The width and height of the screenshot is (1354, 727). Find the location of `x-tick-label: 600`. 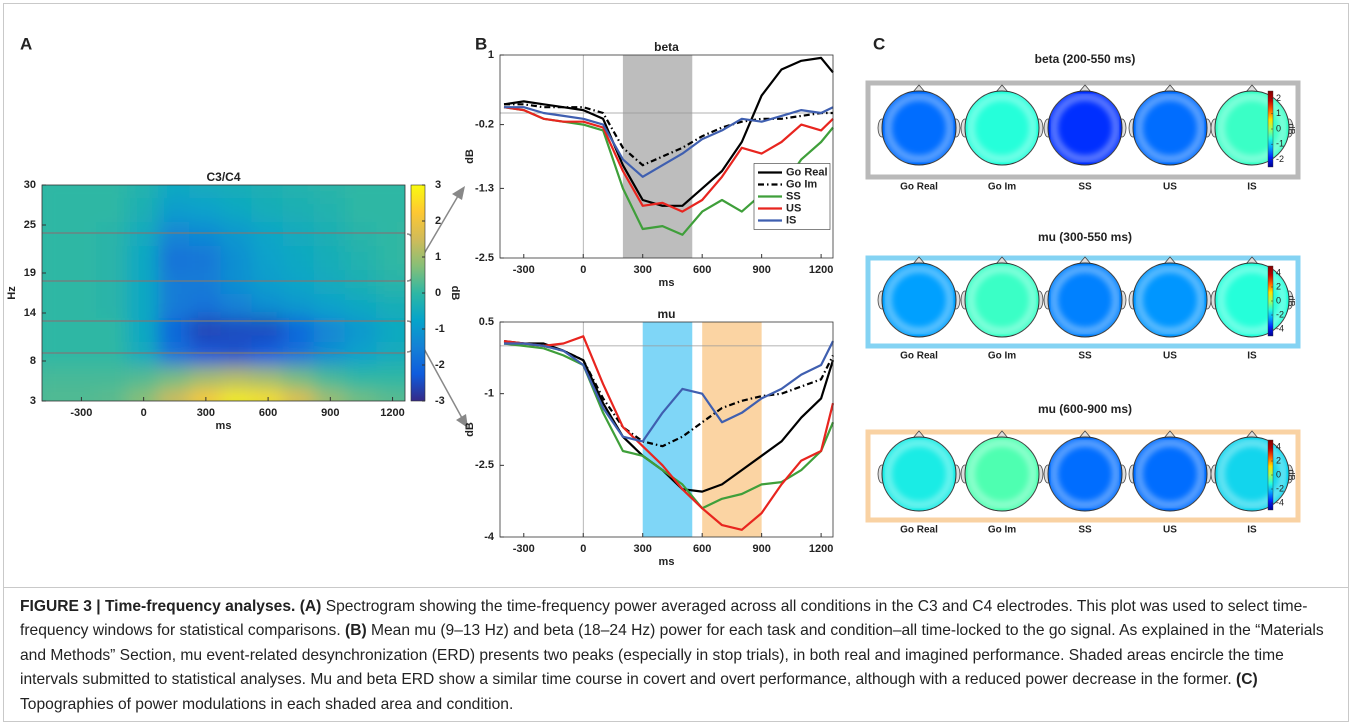

x-tick-label: 600 is located at coordinates (702, 549).